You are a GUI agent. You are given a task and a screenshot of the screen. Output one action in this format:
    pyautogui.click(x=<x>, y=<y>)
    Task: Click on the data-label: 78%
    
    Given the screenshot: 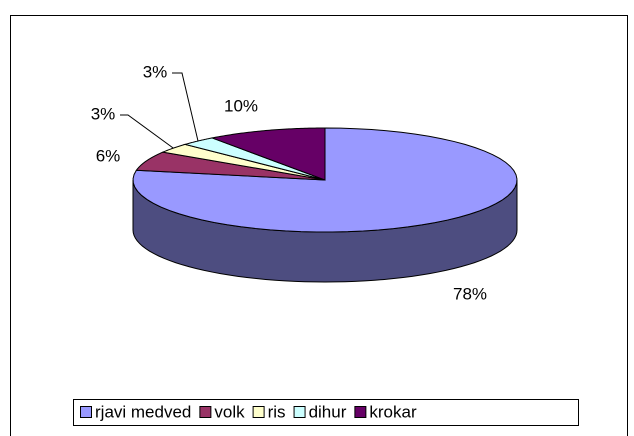 What is the action you would take?
    pyautogui.click(x=470, y=293)
    